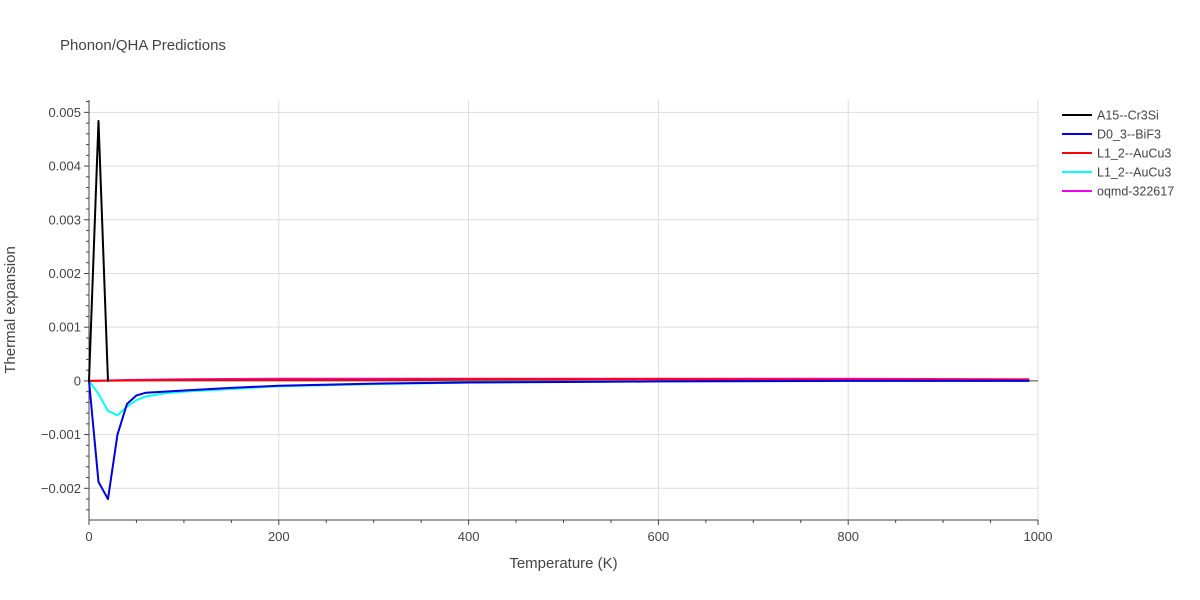 The image size is (1200, 600). Describe the element at coordinates (1129, 135) in the screenshot. I see `legend-label: D0_3--BiF3` at that location.